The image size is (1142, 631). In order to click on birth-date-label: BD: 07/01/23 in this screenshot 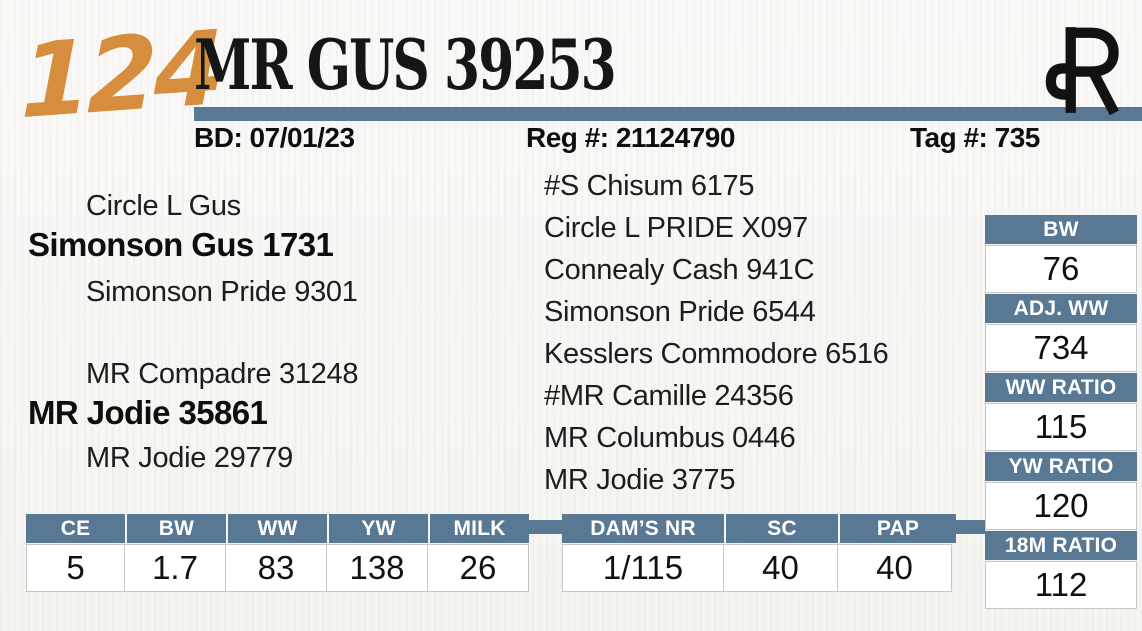, I will do `click(274, 137)`.